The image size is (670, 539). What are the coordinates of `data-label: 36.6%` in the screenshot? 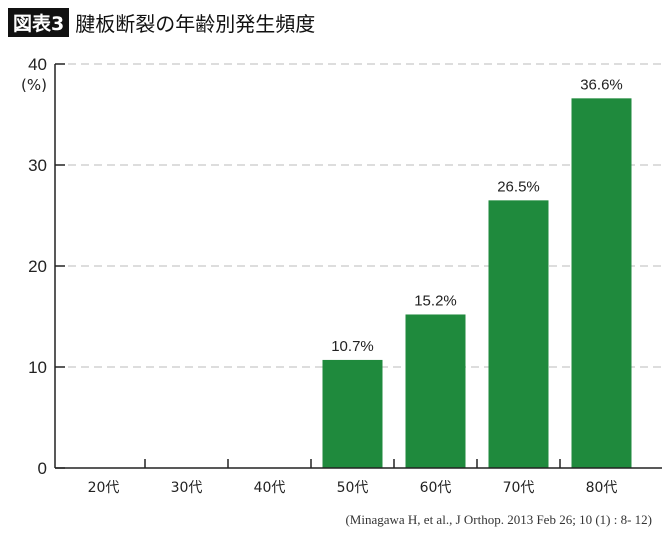 It's located at (601, 84).